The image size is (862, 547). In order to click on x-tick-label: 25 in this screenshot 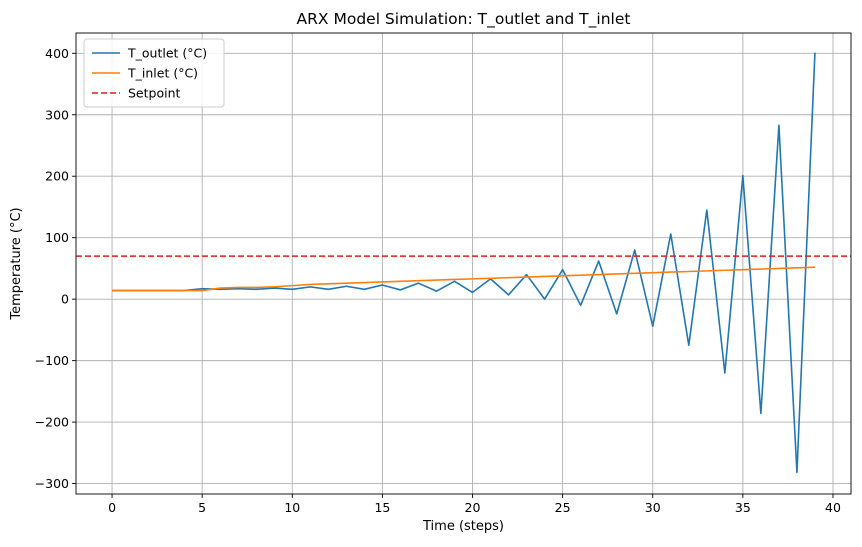, I will do `click(563, 507)`.